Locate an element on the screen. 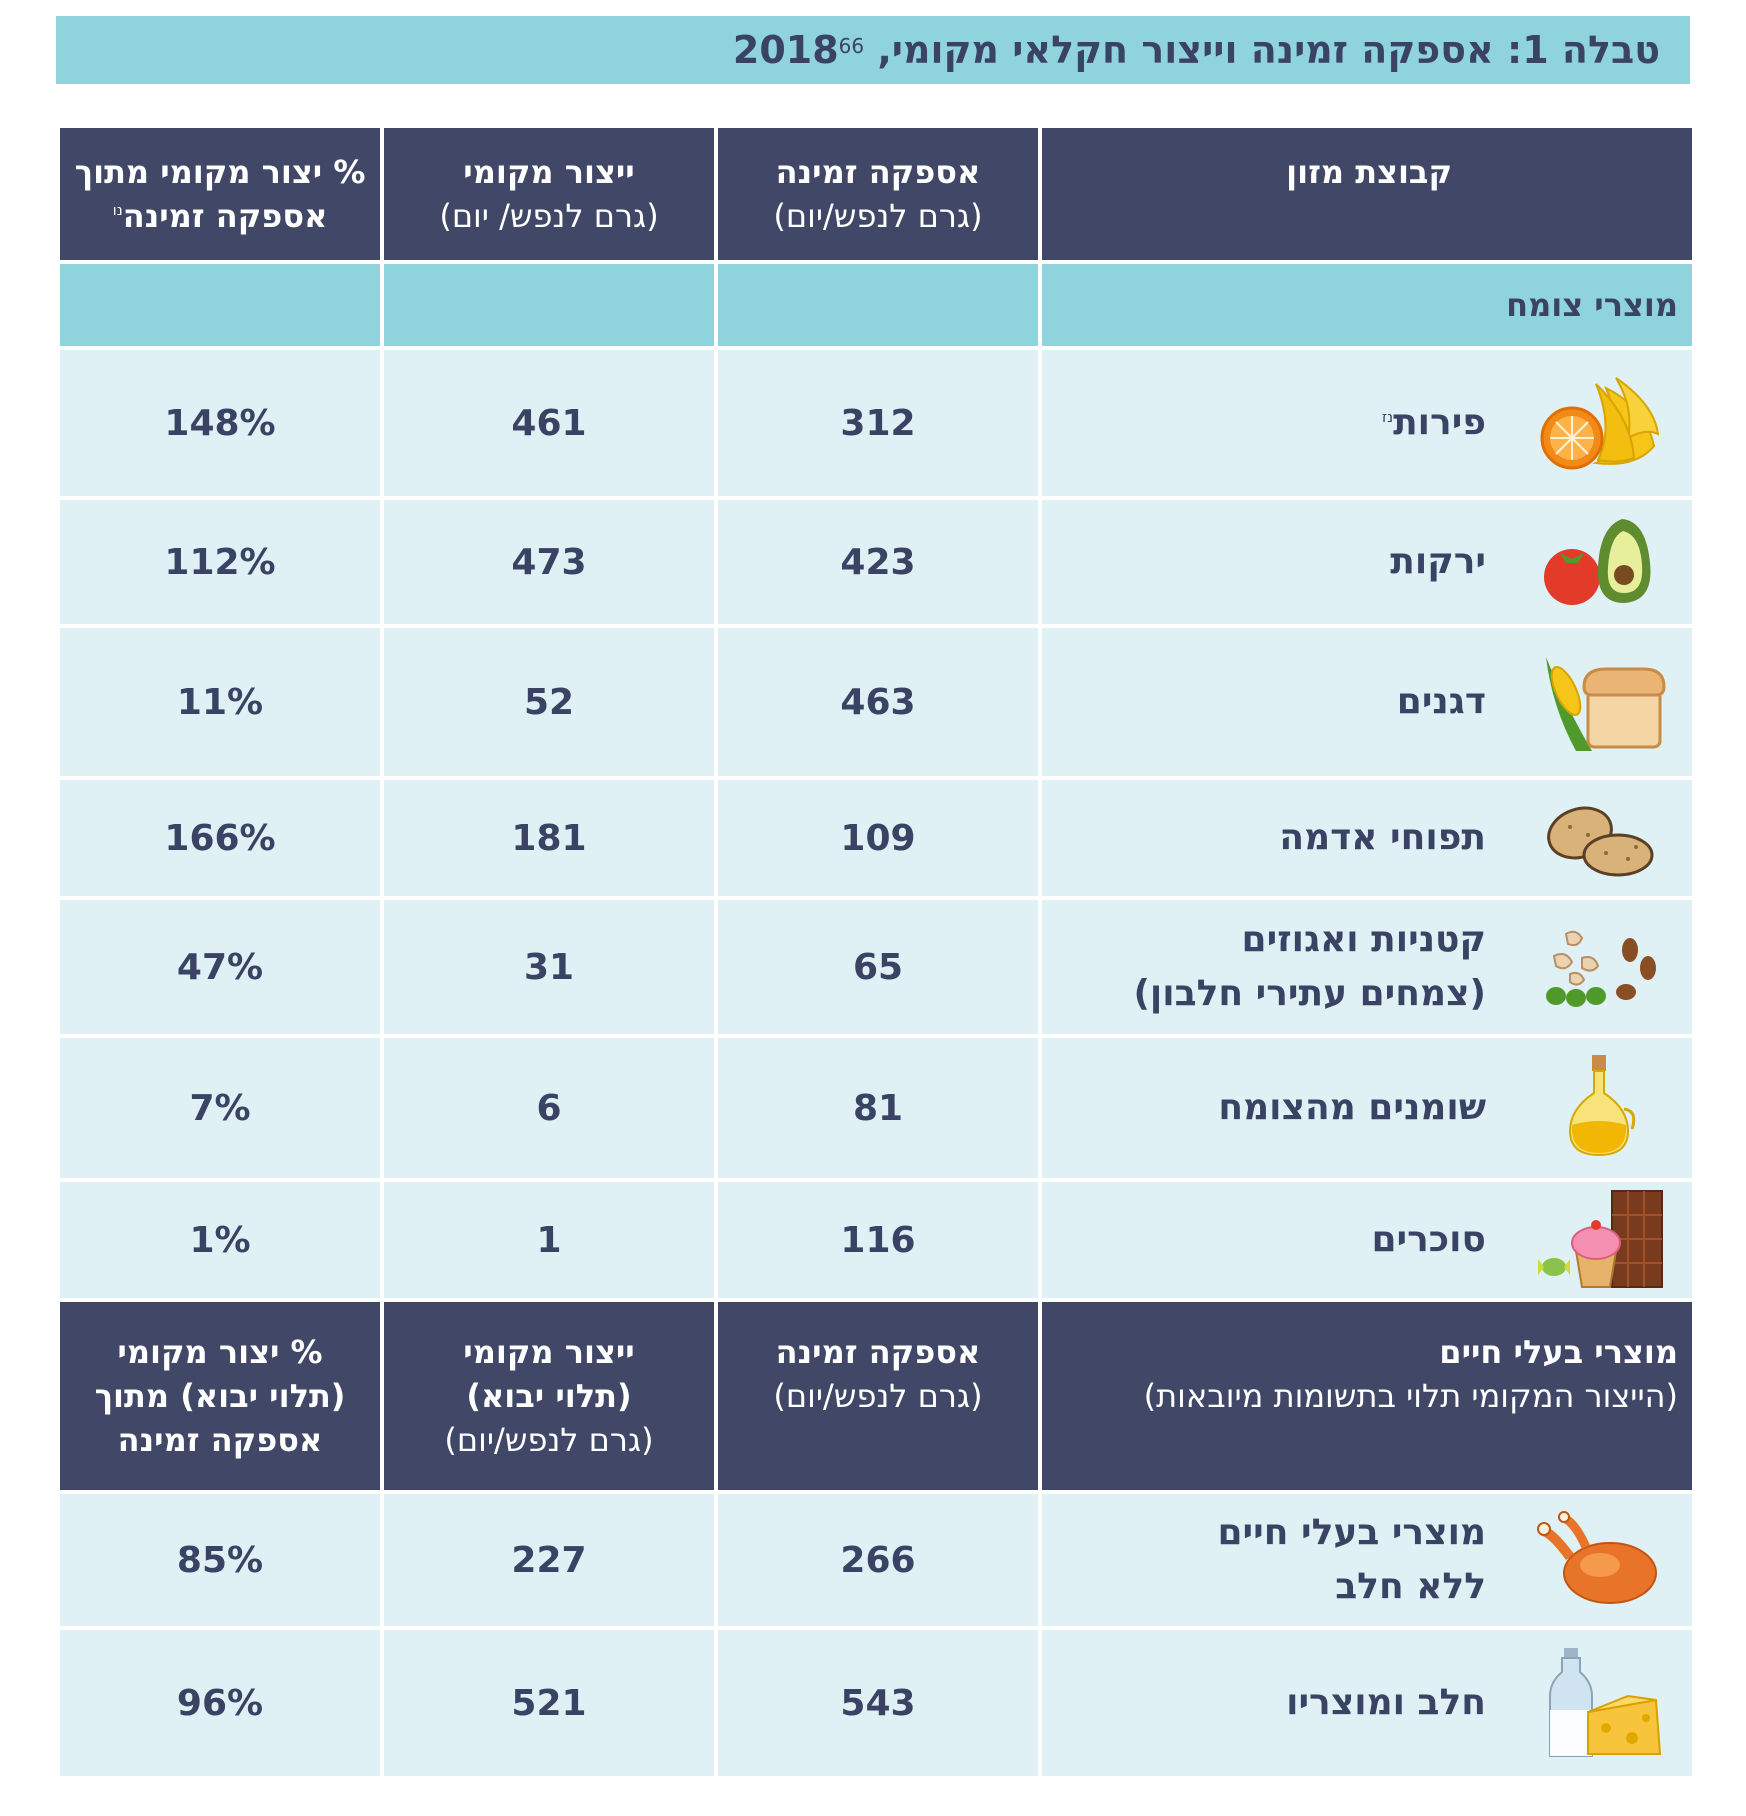 This screenshot has height=1816, width=1746. production-value: 6 is located at coordinates (549, 1108).